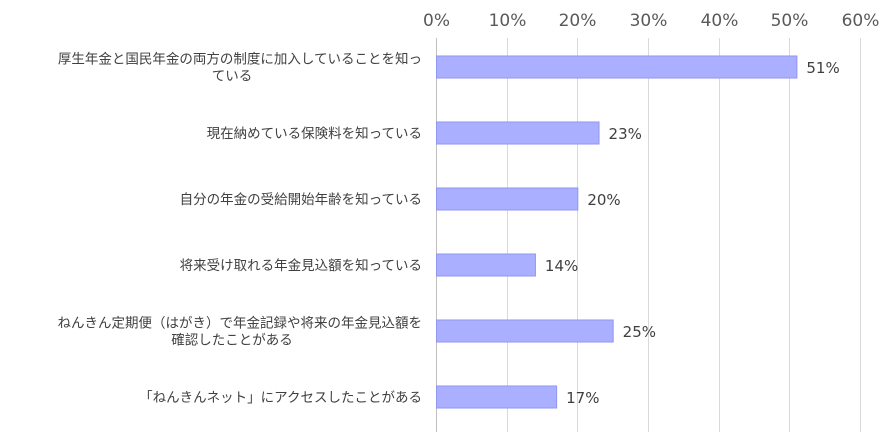 This screenshot has height=441, width=893. I want to click on category-label: 現在納めている保険料を知っている, so click(314, 133).